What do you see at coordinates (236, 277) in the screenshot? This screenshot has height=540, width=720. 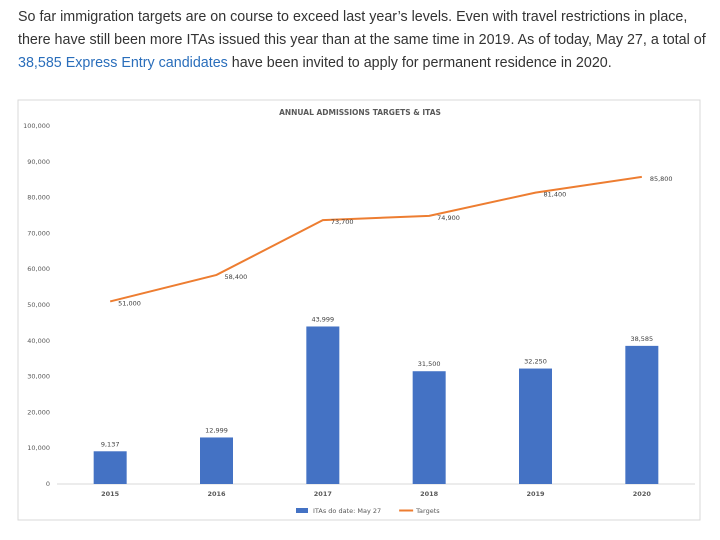 I see `data-label: 58,400` at bounding box center [236, 277].